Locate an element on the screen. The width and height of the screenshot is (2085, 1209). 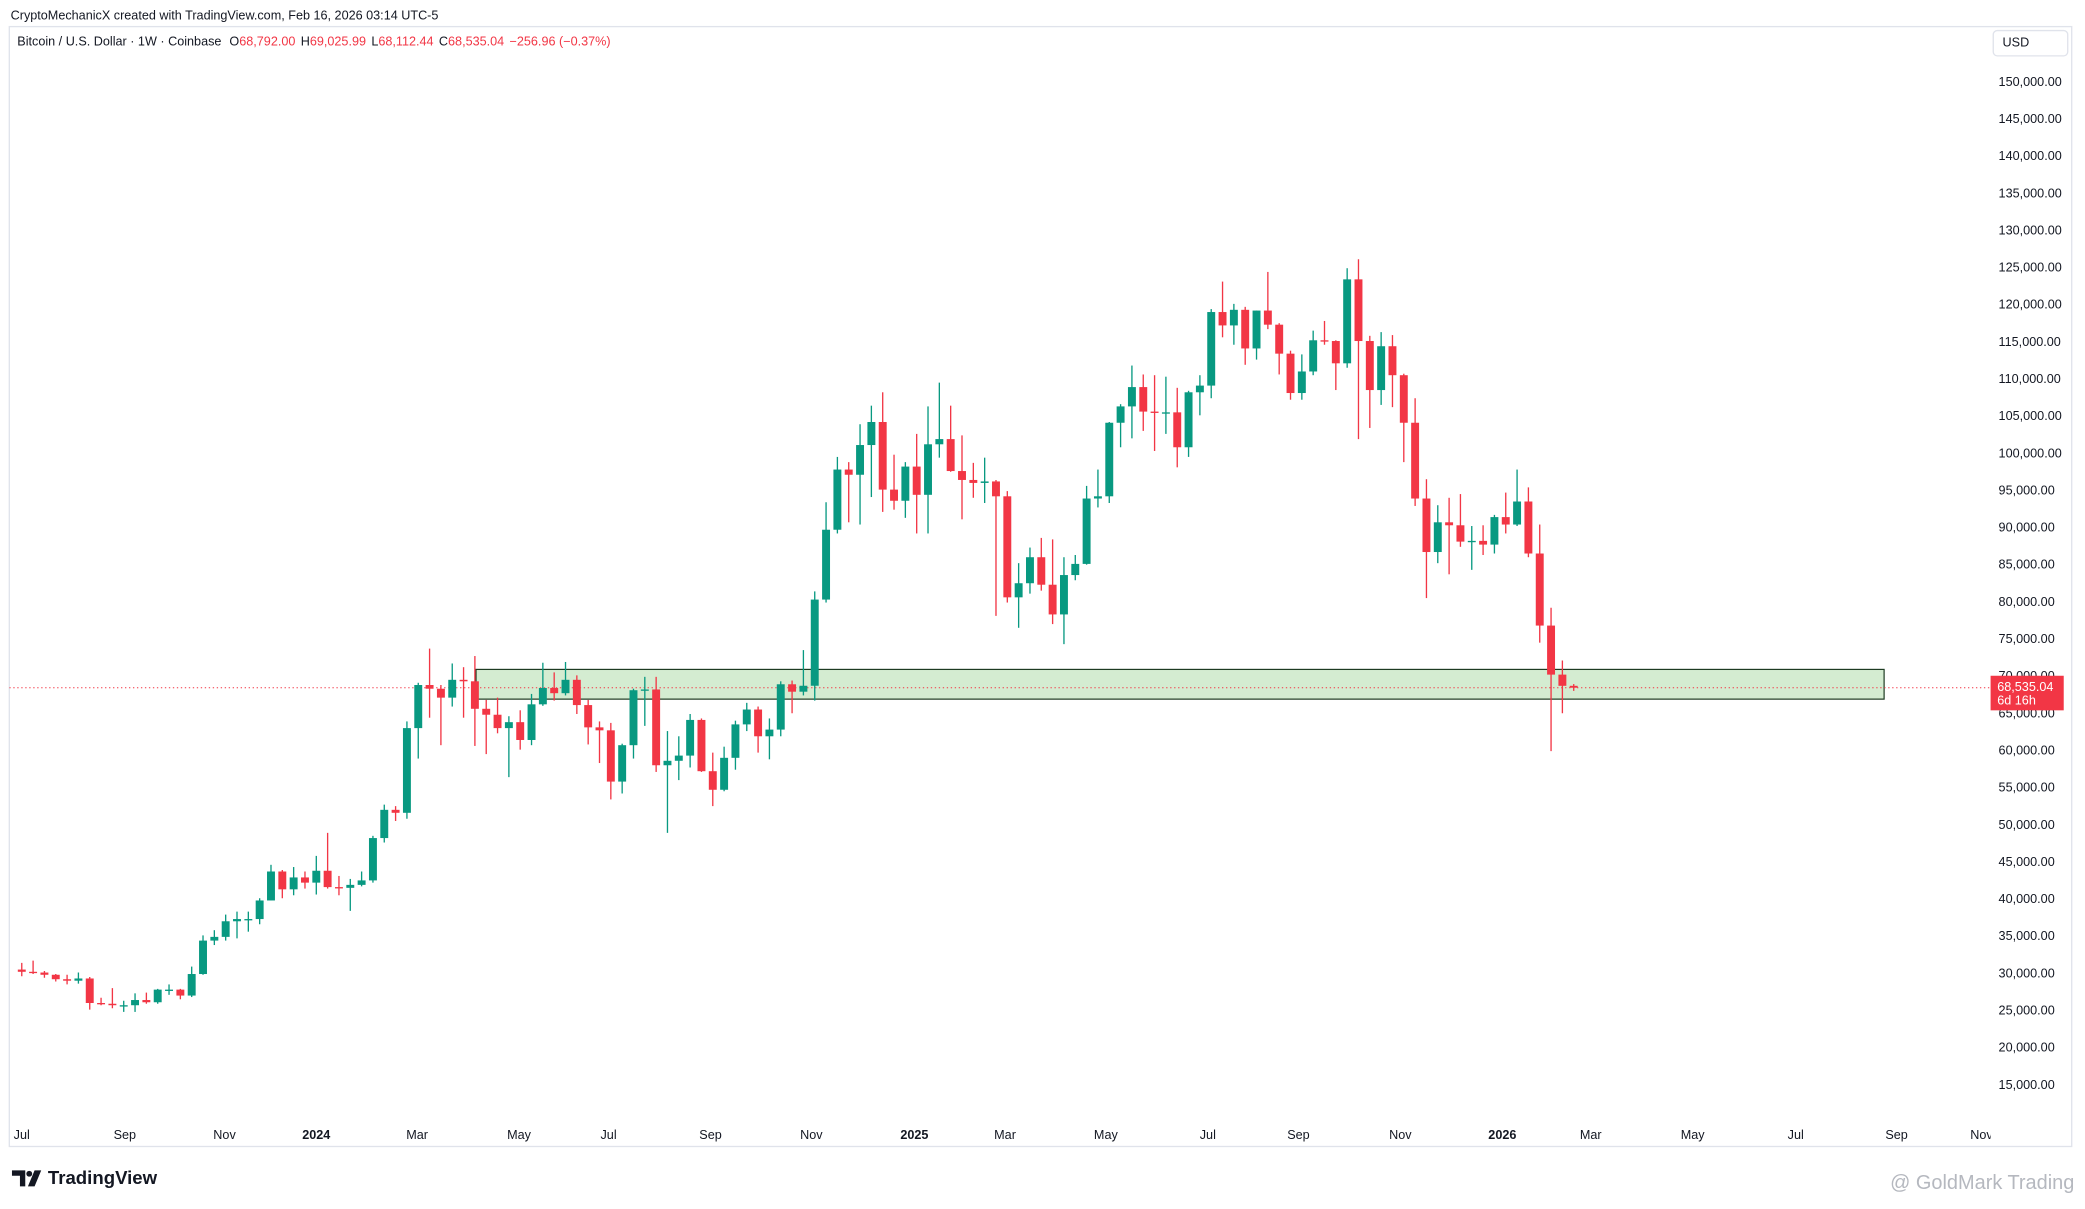
countdown-label: 6d 16h is located at coordinates (2016, 700).